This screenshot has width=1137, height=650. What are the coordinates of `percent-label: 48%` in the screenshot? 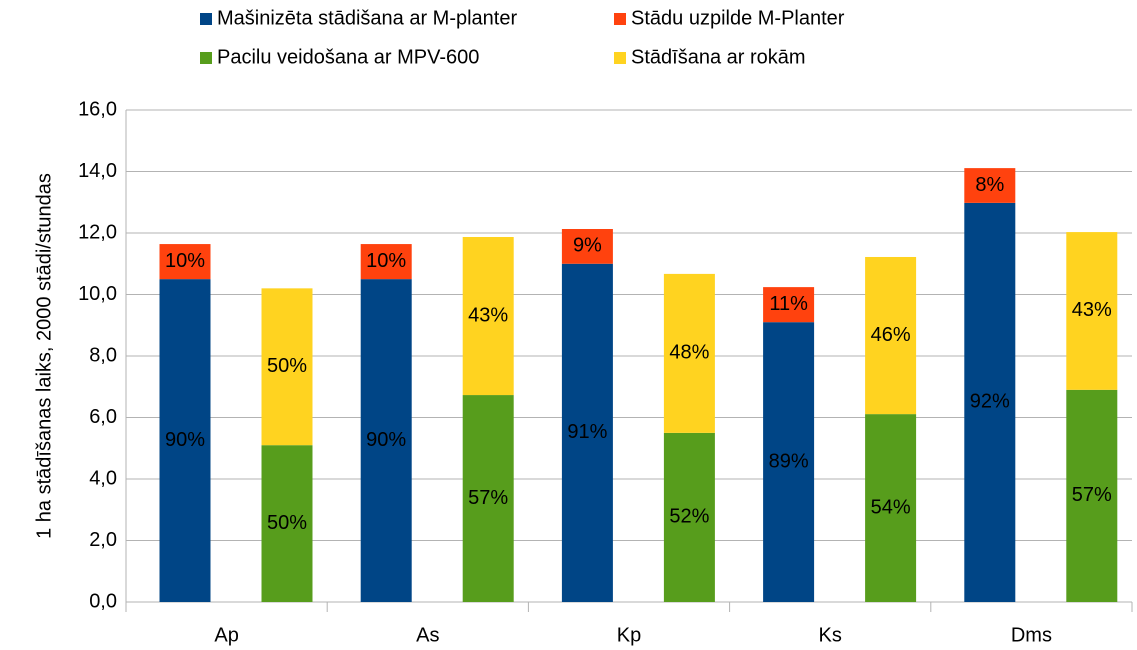 It's located at (689, 353).